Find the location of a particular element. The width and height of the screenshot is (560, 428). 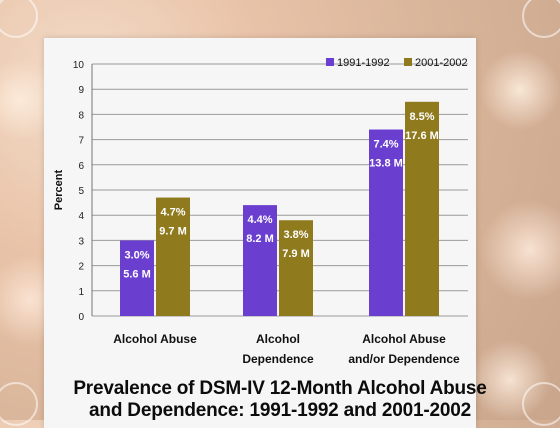

y-tick-label: 1 is located at coordinates (81, 292).